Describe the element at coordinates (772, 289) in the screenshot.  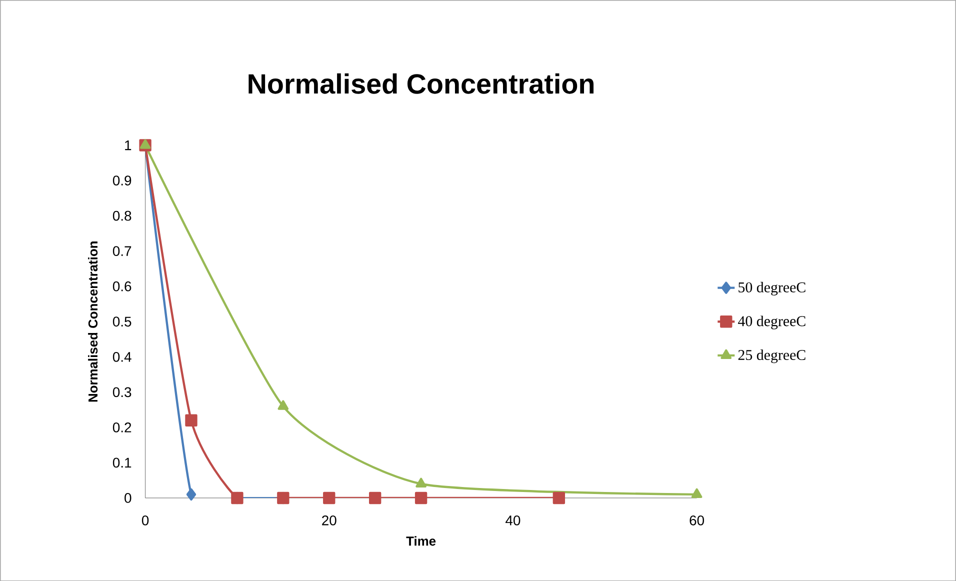
I see `legend-label: 50 degreeC` at that location.